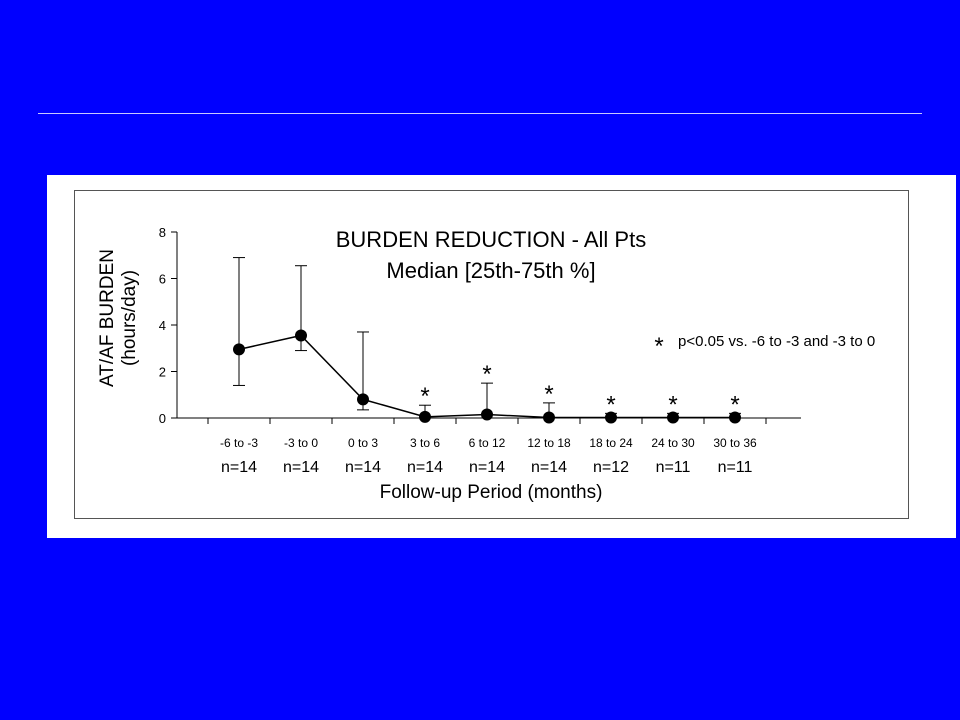  I want to click on y-tick-label: 4, so click(162, 325).